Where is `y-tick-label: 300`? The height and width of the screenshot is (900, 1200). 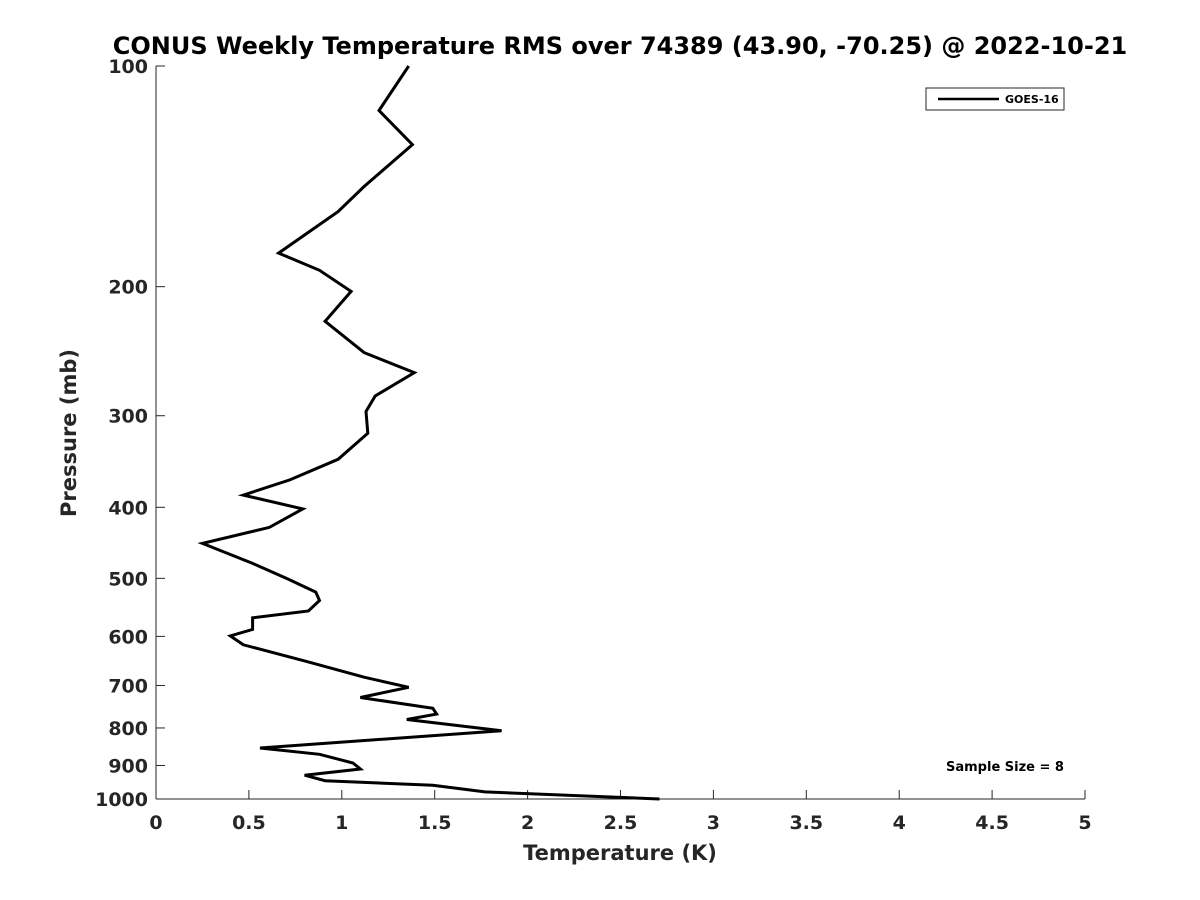 y-tick-label: 300 is located at coordinates (128, 417).